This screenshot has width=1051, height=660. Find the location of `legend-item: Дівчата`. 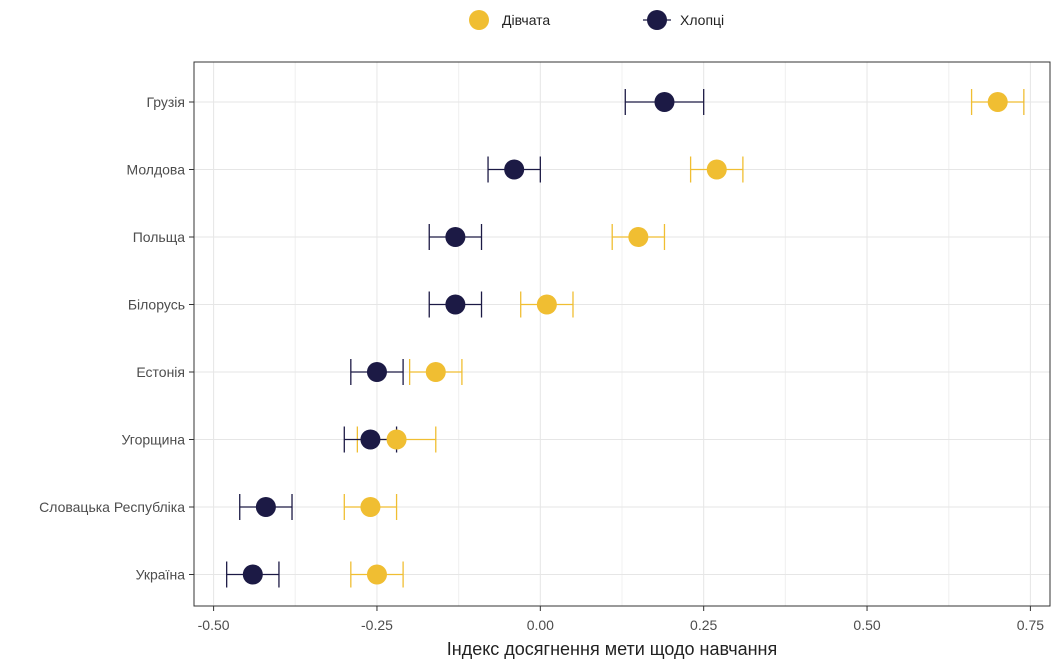

legend-item: Дівчата is located at coordinates (509, 20).